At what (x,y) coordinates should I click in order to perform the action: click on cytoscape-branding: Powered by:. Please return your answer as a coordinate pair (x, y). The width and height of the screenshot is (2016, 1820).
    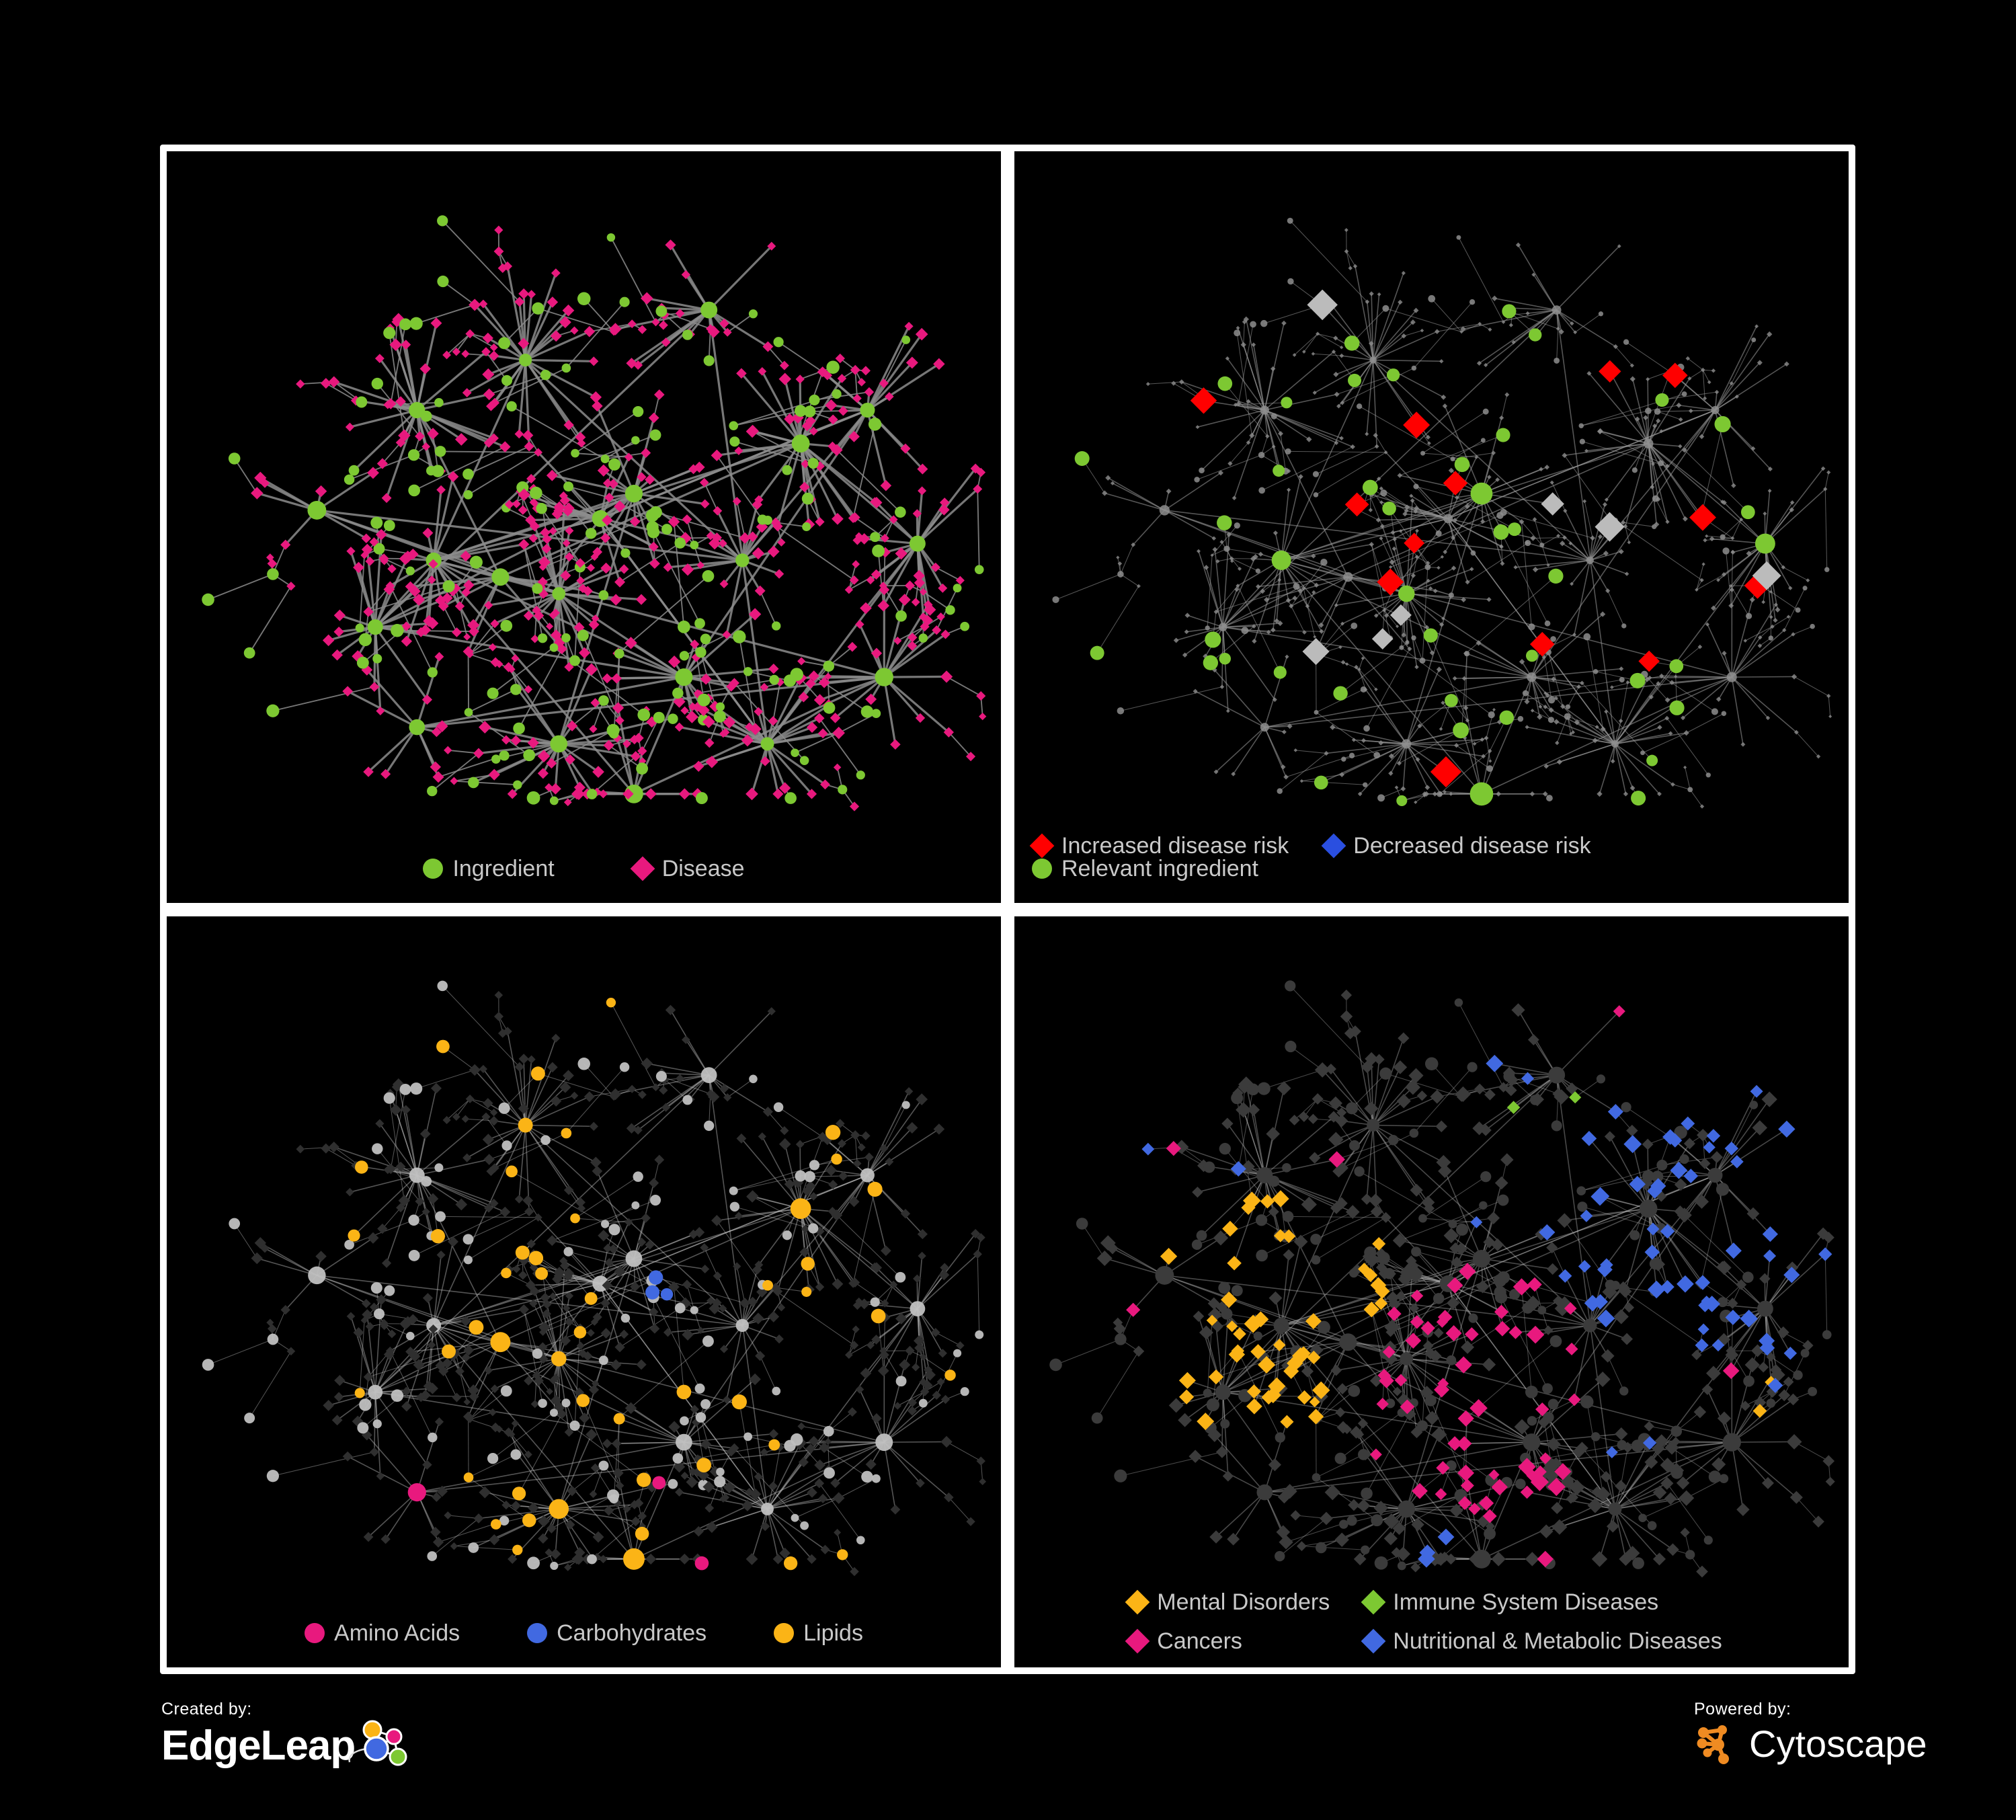
    Looking at the image, I should click on (1810, 1733).